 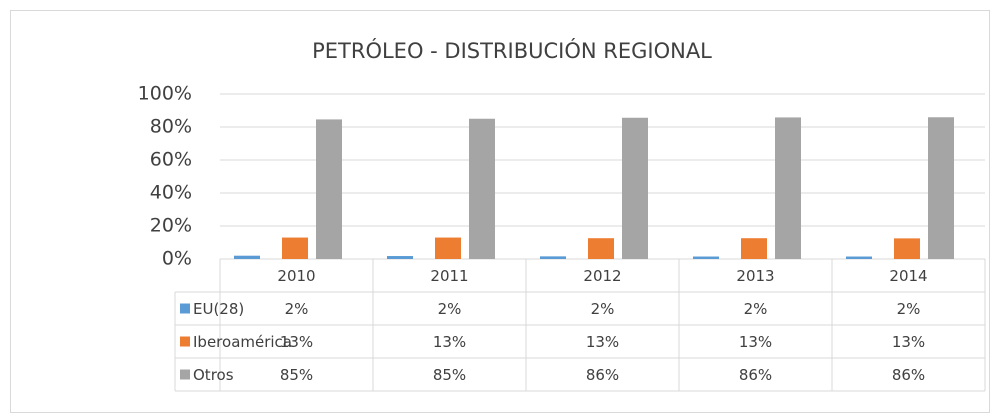 I want to click on y-tick-label: 40%, so click(x=171, y=193).